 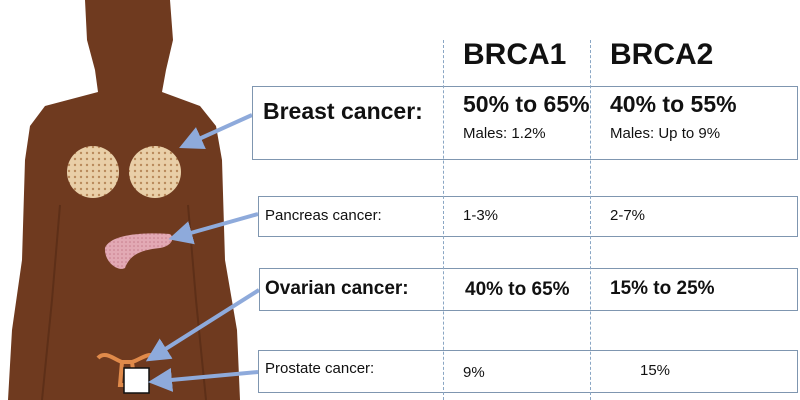 What do you see at coordinates (138, 251) in the screenshot?
I see `pancreas` at bounding box center [138, 251].